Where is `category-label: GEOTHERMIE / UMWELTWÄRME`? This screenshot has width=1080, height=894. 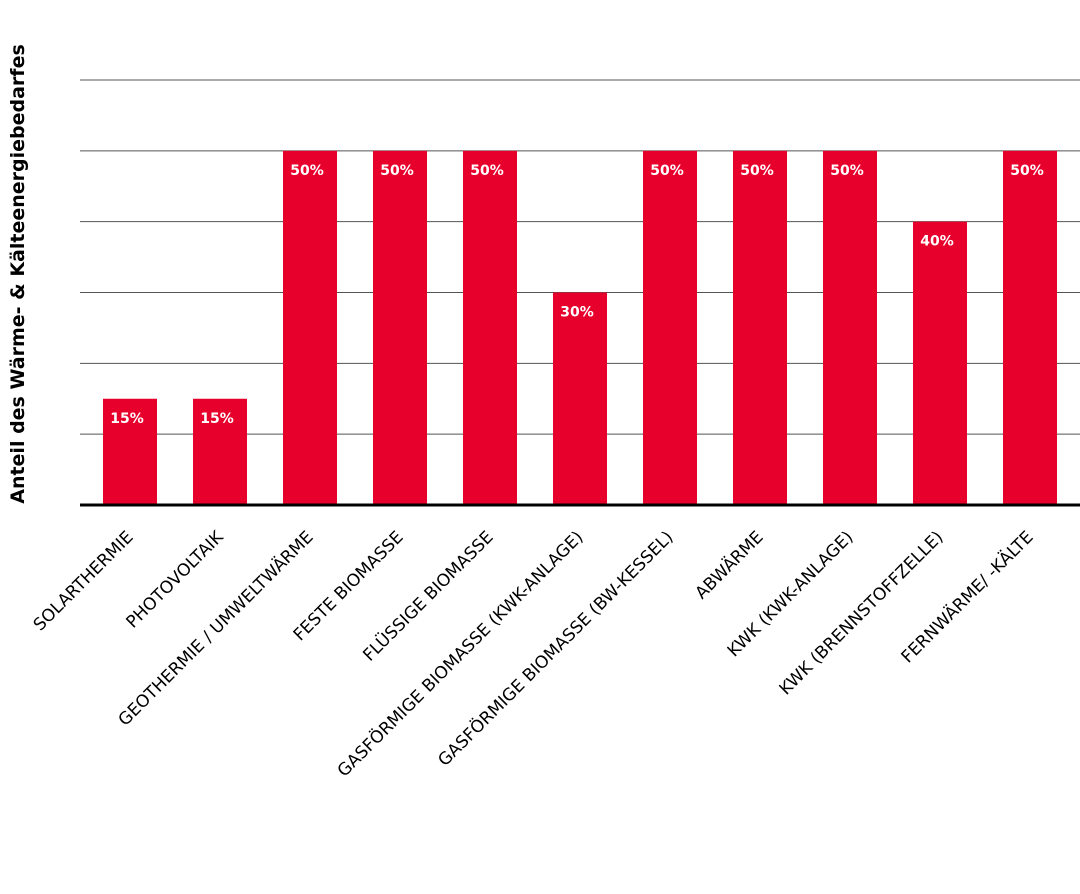
category-label: GEOTHERMIE / UMWELTWÄRME is located at coordinates (216, 629).